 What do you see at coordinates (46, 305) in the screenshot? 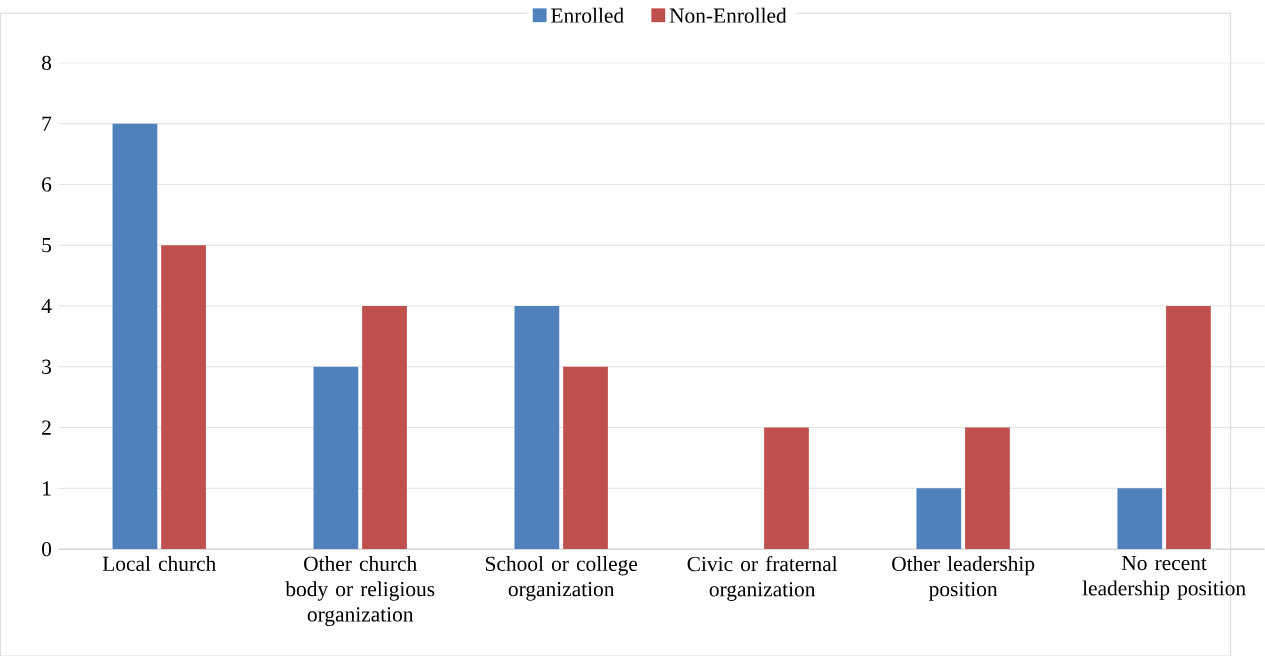
I see `y-tick-label: 4` at bounding box center [46, 305].